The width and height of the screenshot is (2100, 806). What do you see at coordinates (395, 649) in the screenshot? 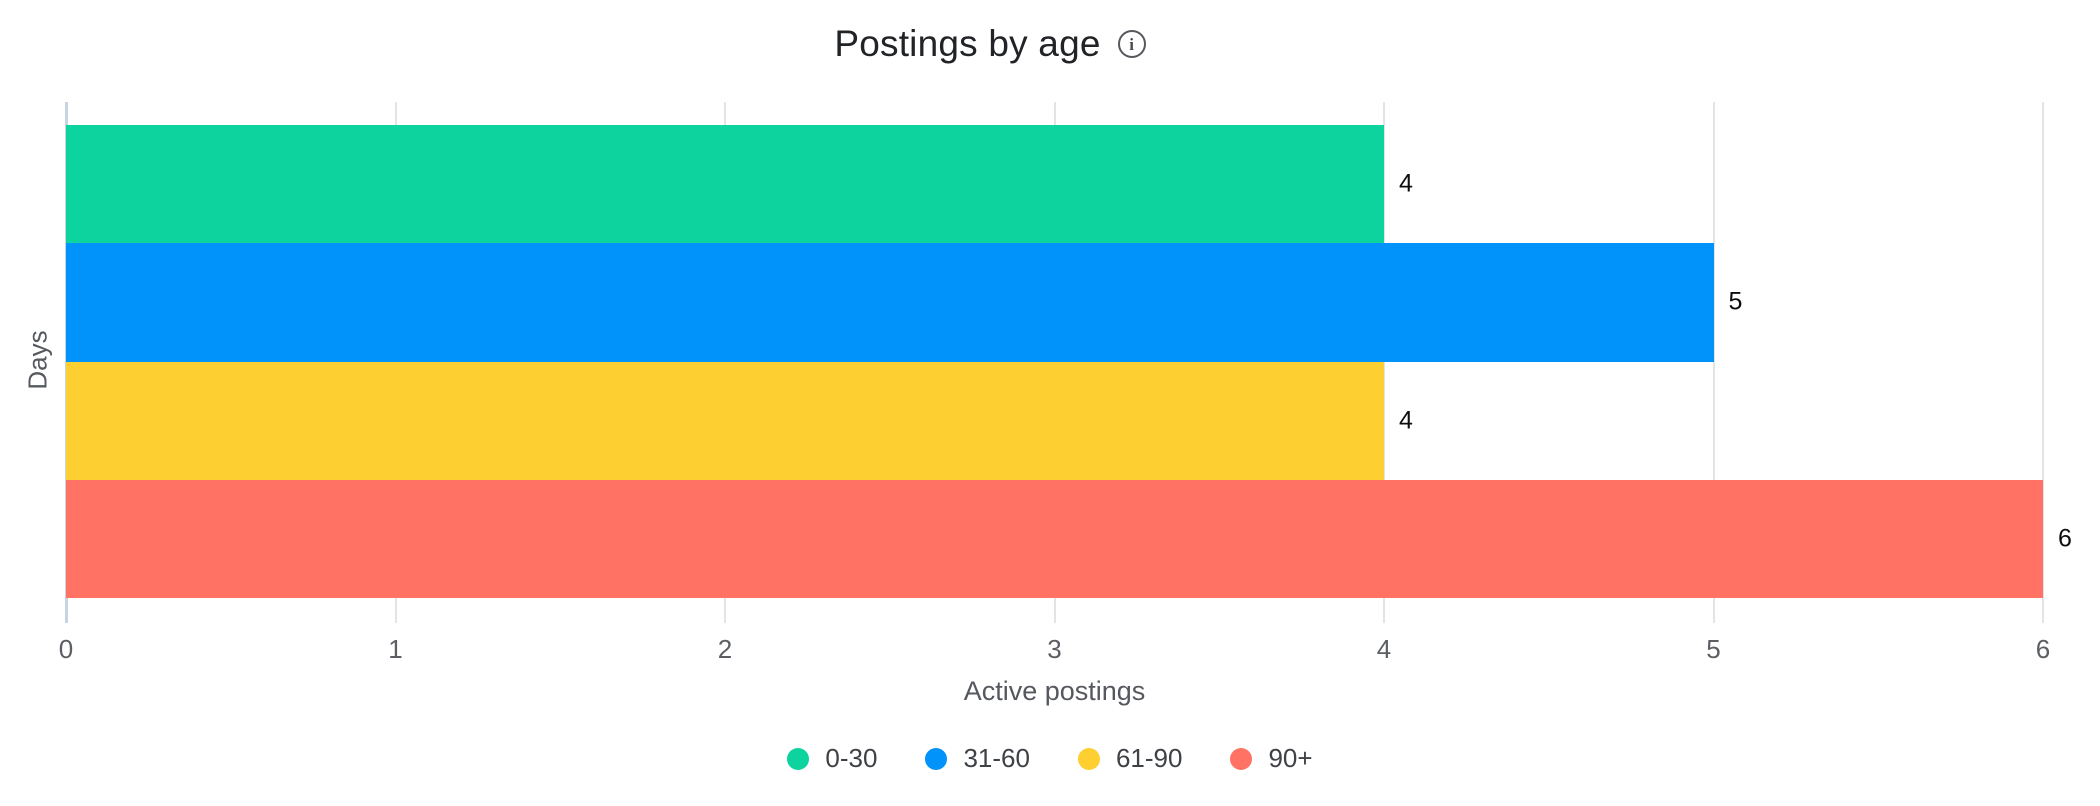
I see `x-tick-label-1: 1` at bounding box center [395, 649].